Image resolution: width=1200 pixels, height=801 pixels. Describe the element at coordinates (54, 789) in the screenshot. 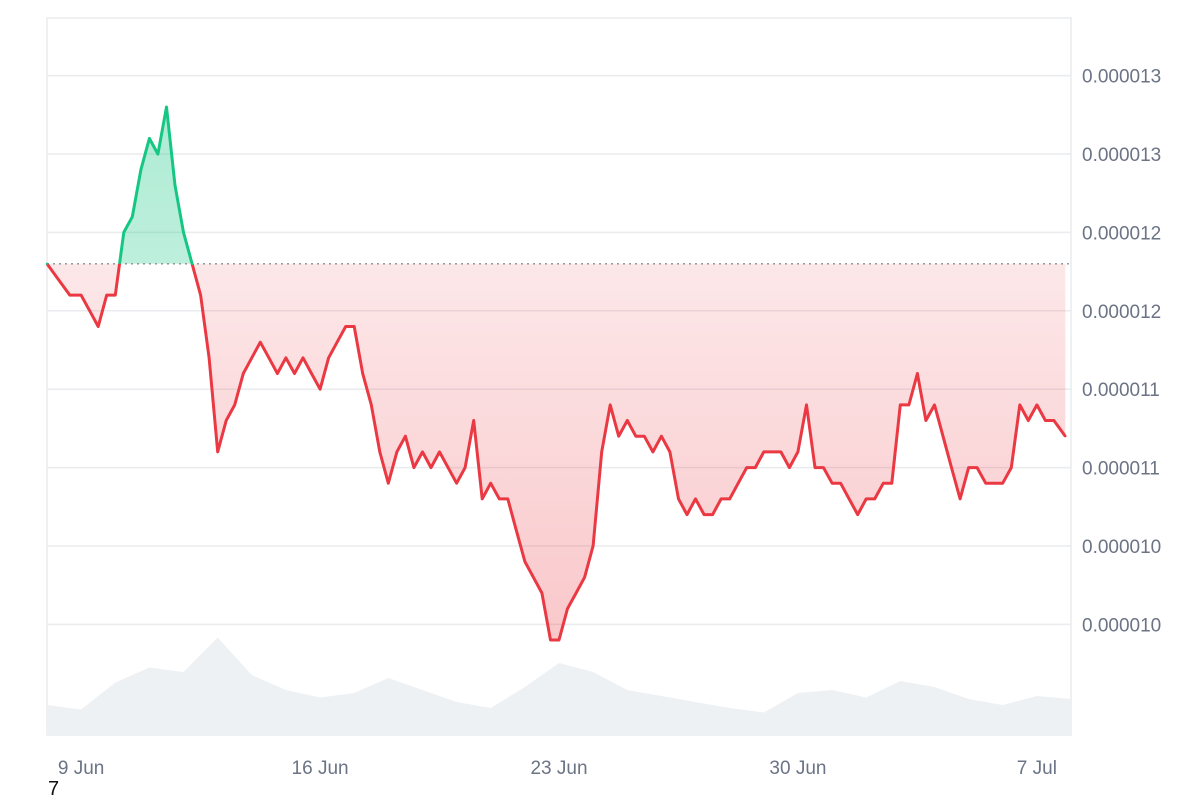

I see `corner-label: 7` at that location.